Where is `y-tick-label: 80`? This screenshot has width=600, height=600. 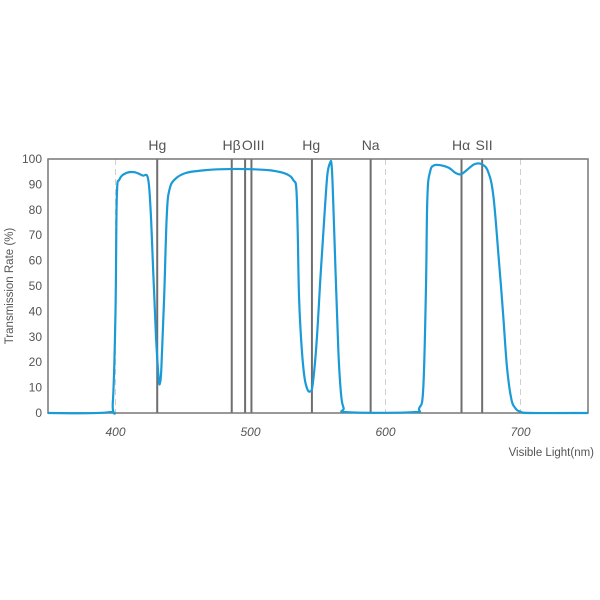
y-tick-label: 80 is located at coordinates (36, 210).